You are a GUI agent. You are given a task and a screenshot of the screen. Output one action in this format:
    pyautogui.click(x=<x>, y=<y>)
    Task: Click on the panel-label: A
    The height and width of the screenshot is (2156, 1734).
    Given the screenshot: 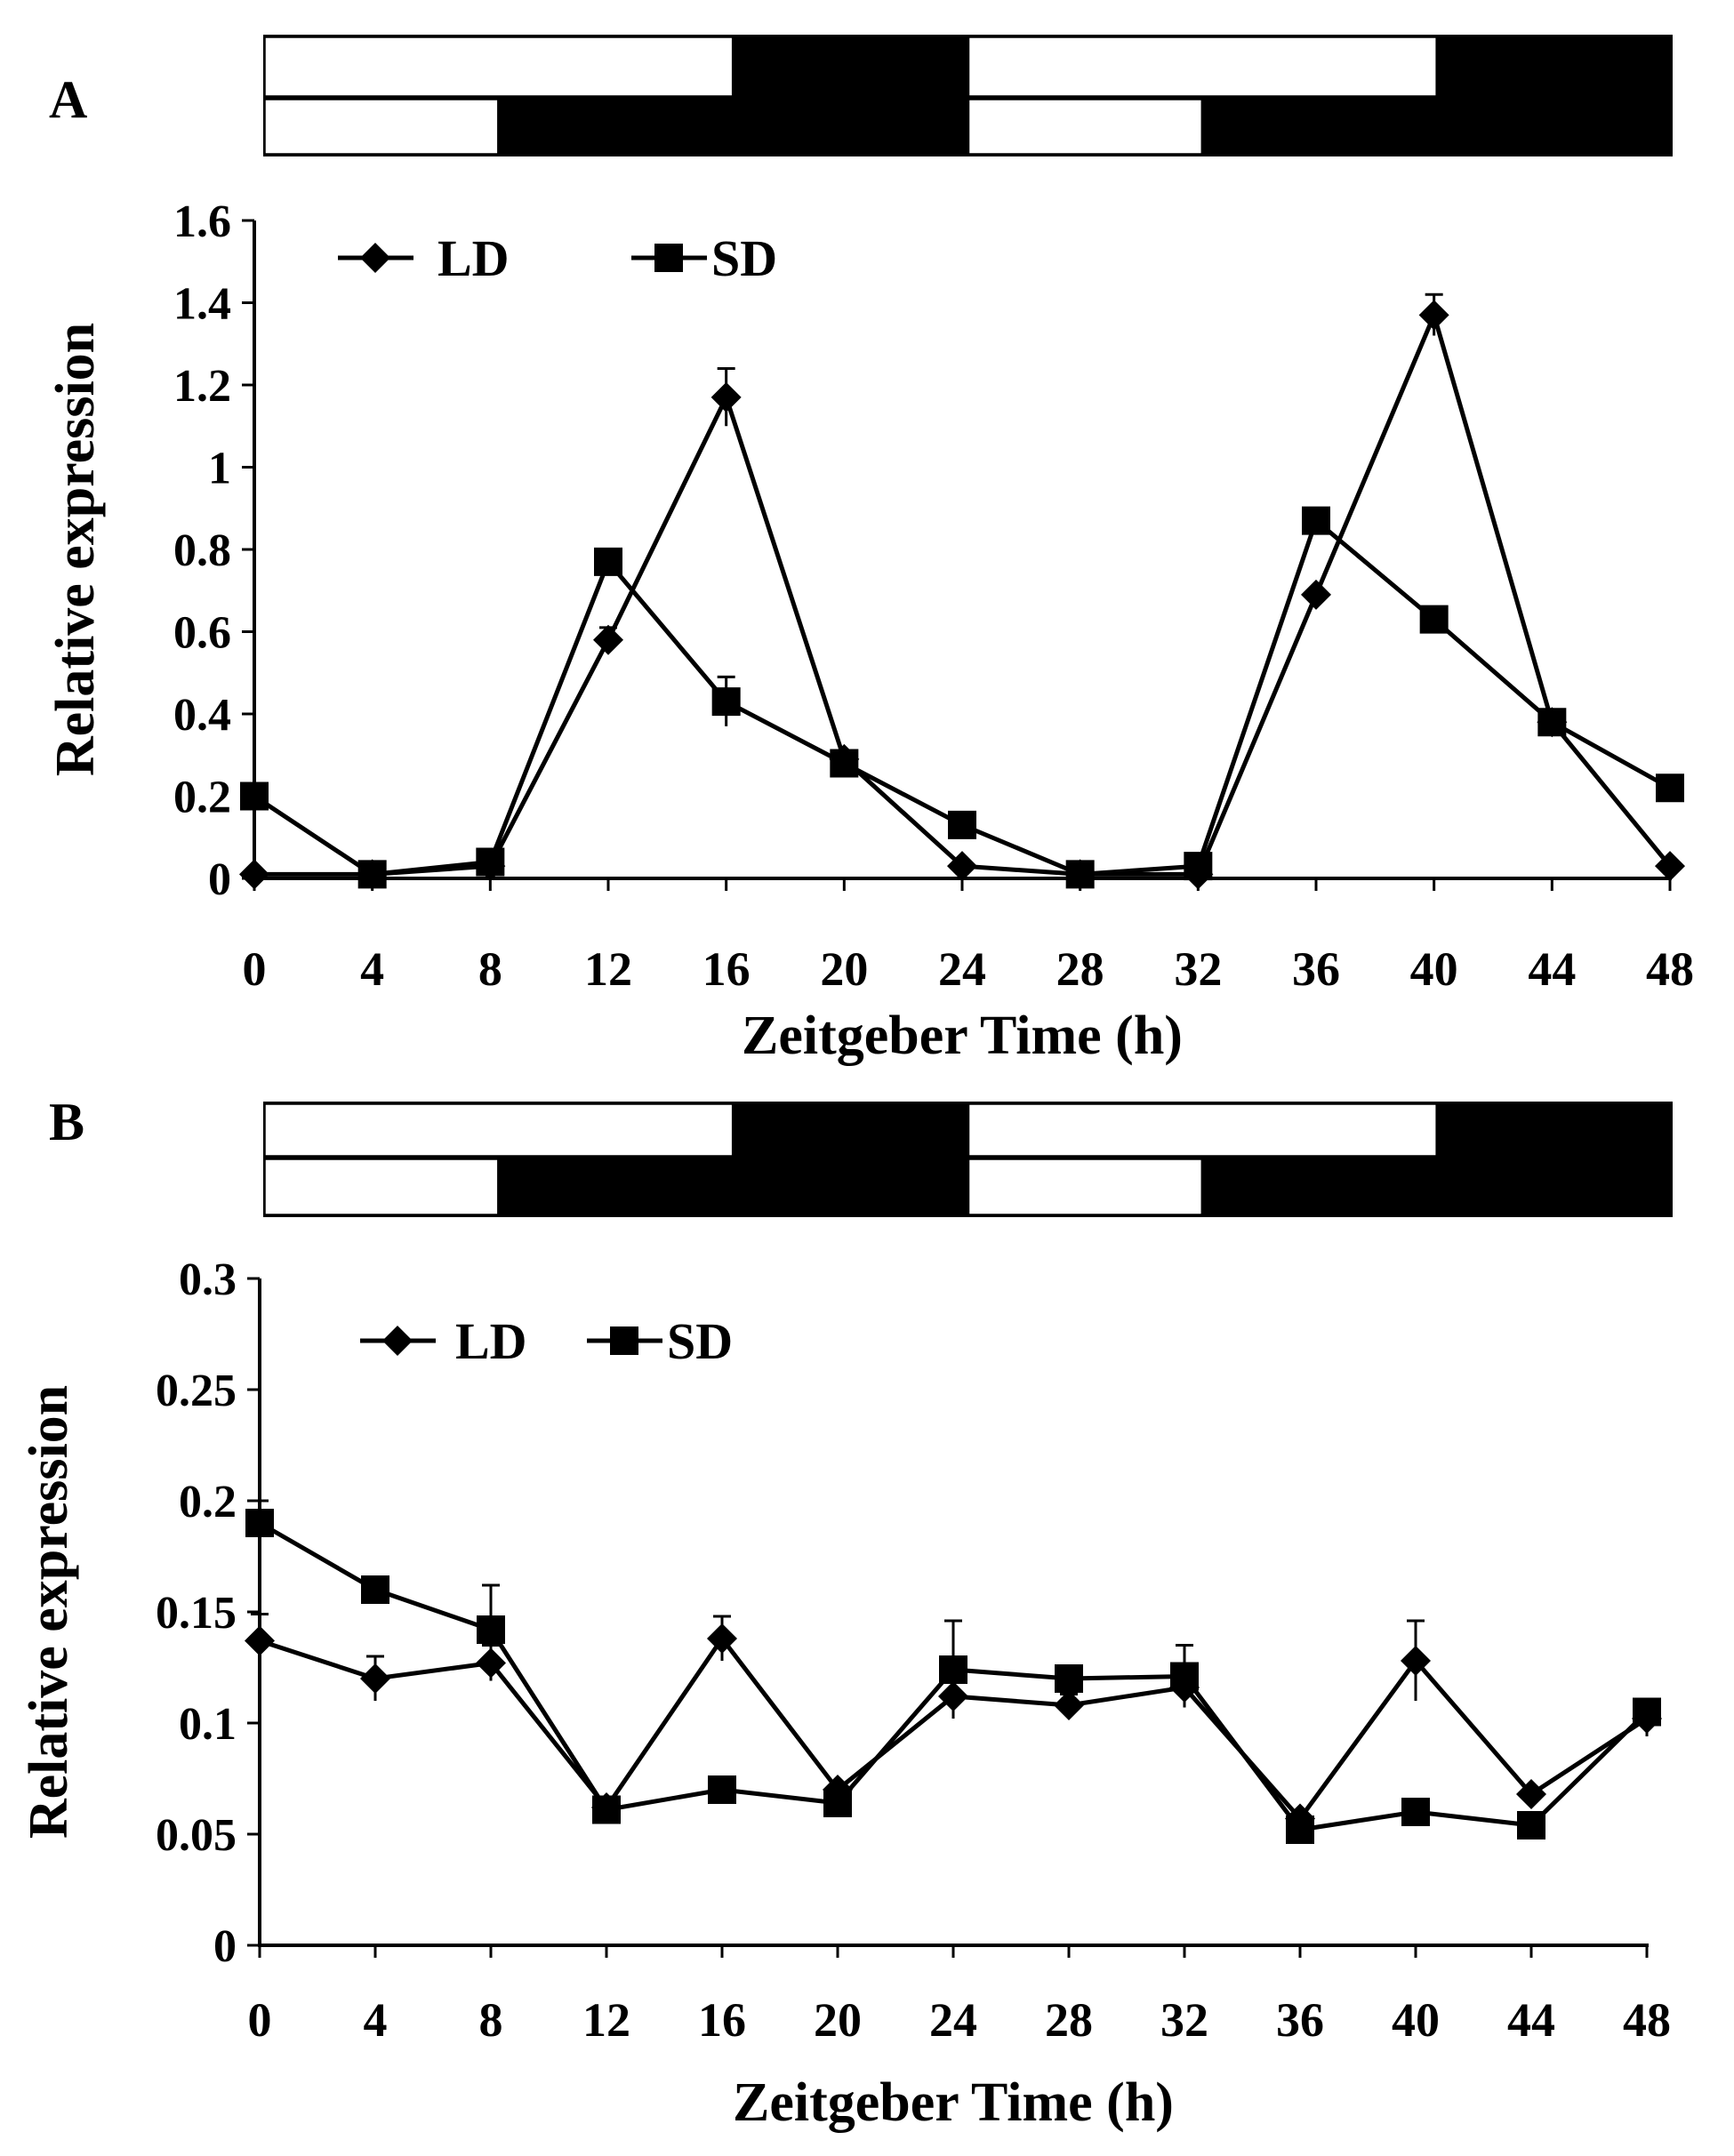 What is the action you would take?
    pyautogui.click(x=68, y=100)
    